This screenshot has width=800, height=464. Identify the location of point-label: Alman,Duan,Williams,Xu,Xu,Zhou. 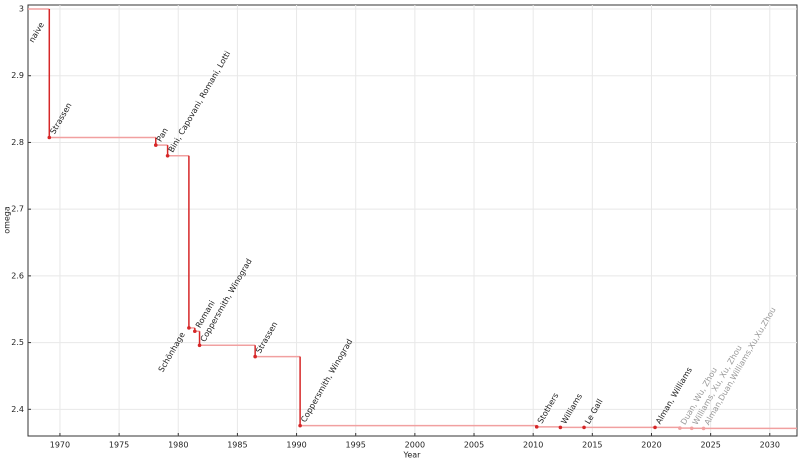
(740, 366).